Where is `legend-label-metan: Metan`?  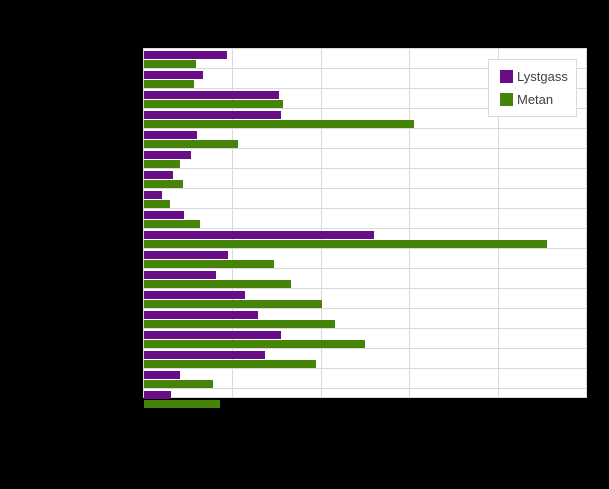 legend-label-metan: Metan is located at coordinates (535, 100).